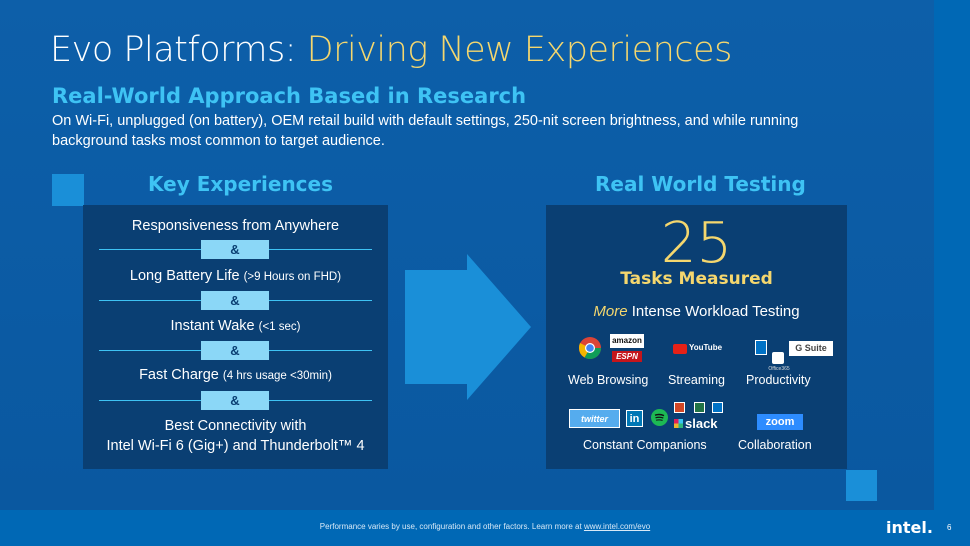 Image resolution: width=970 pixels, height=546 pixels. I want to click on youtube-logo: YouTube, so click(698, 349).